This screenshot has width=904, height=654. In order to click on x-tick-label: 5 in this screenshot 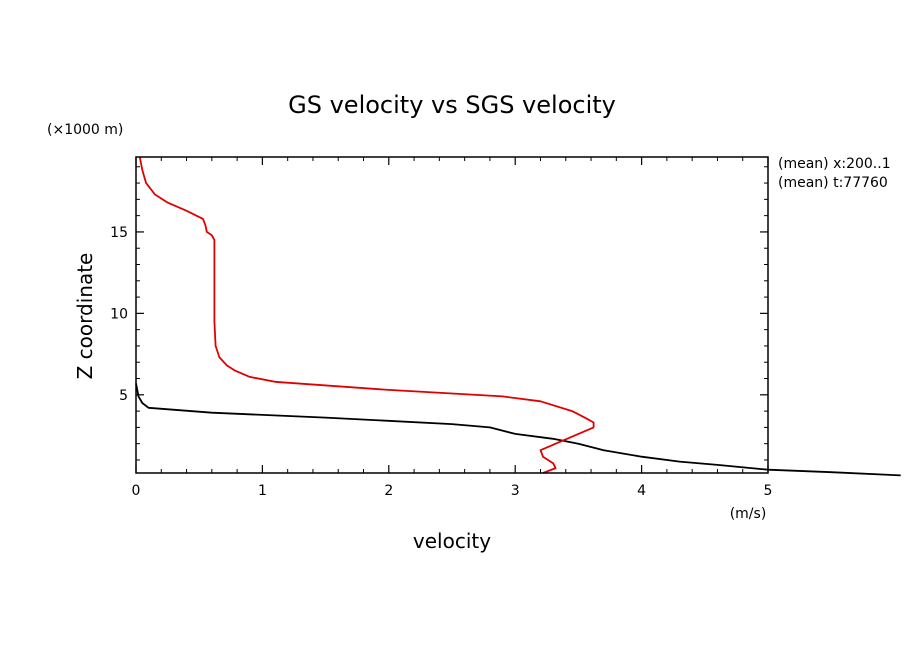, I will do `click(768, 491)`.